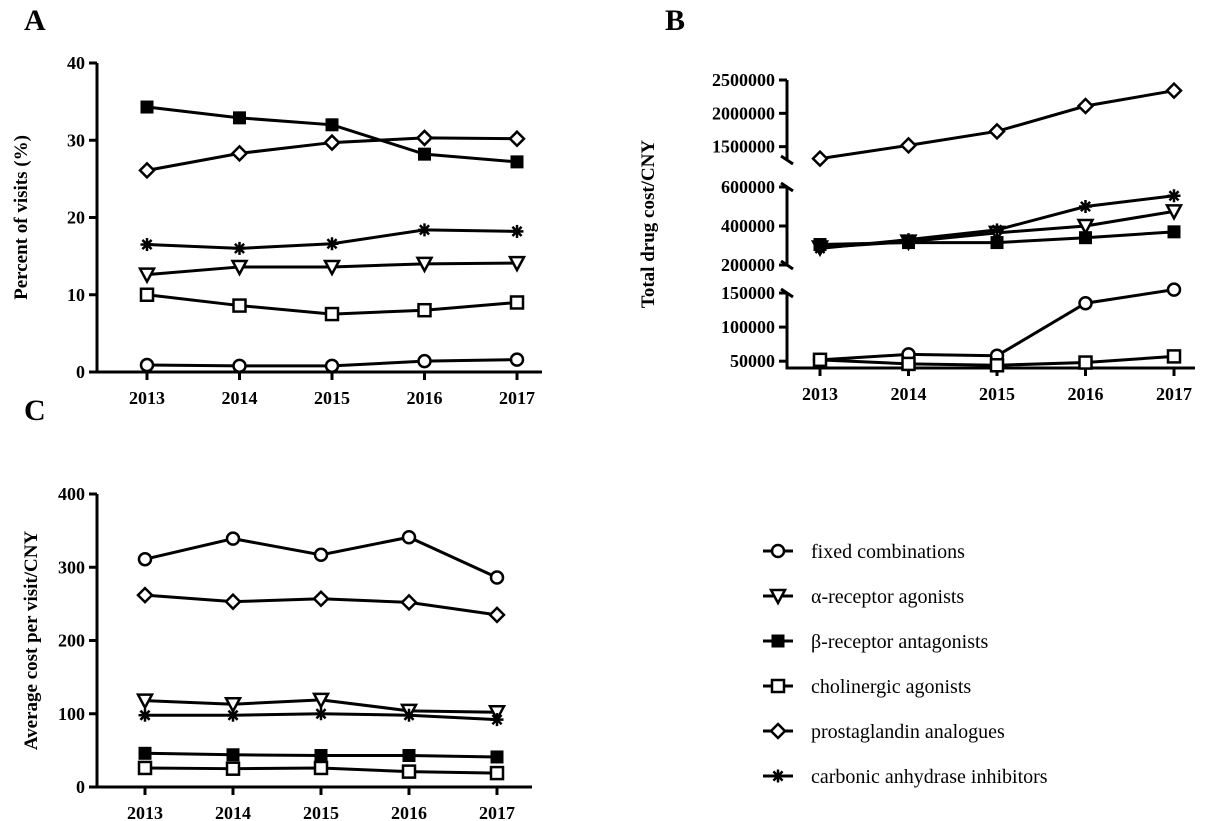 Image resolution: width=1225 pixels, height=821 pixels. I want to click on y-tick-label-2500000: 2500000, so click(743, 80).